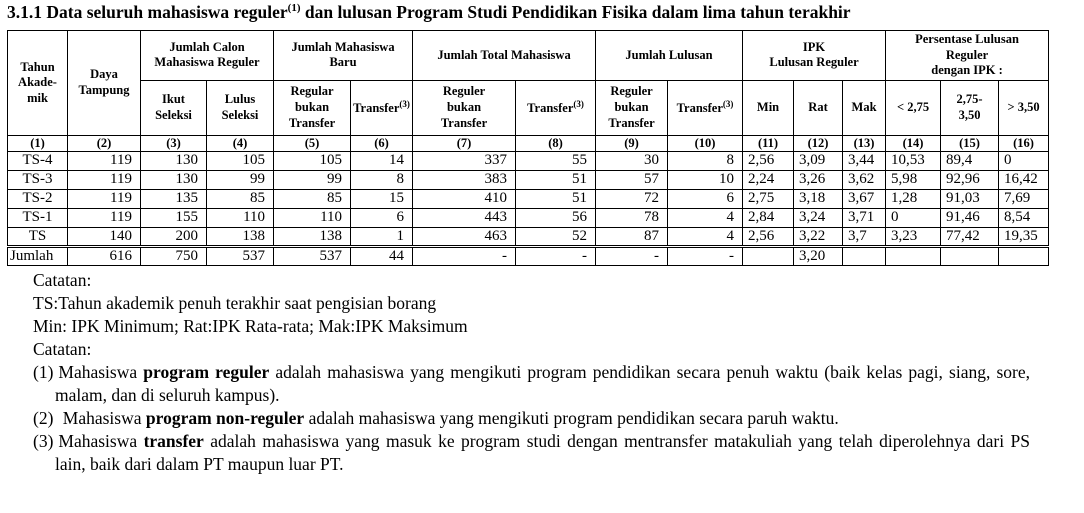 The width and height of the screenshot is (1084, 513). What do you see at coordinates (207, 55) in the screenshot?
I see `header-jumlah-calon: Jumlah Calon Mahasiswa Reguler` at bounding box center [207, 55].